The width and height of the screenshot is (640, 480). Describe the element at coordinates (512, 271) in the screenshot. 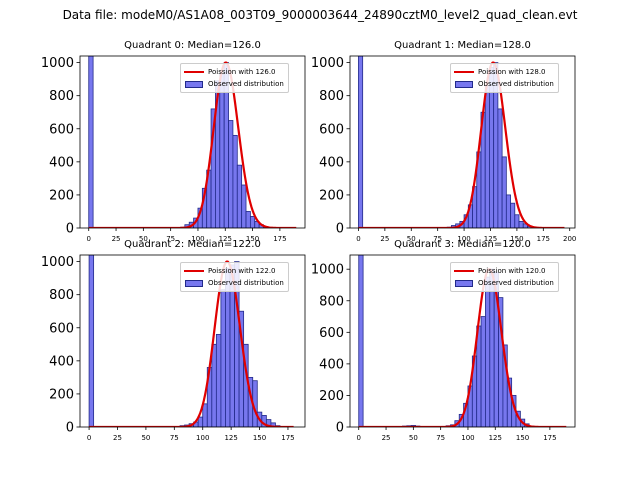

I see `legend-label: Poission with 120.0` at that location.